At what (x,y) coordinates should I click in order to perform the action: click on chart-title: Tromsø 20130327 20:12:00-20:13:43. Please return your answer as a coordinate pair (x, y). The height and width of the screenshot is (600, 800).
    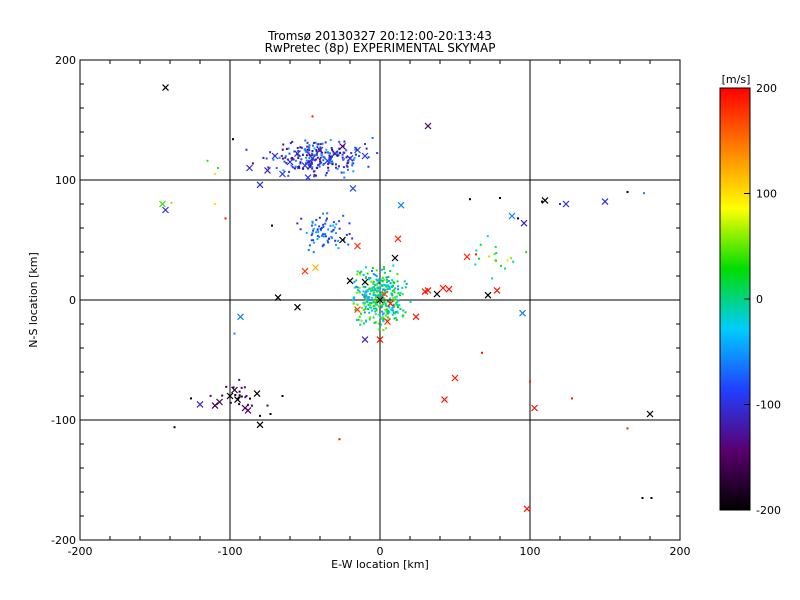
    Looking at the image, I should click on (379, 36).